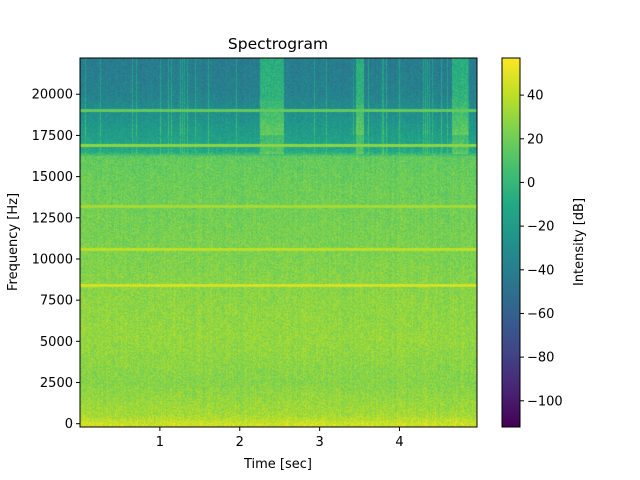 This screenshot has width=640, height=480. Describe the element at coordinates (579, 242) in the screenshot. I see `colorbar-label: Intensity [dB]` at that location.